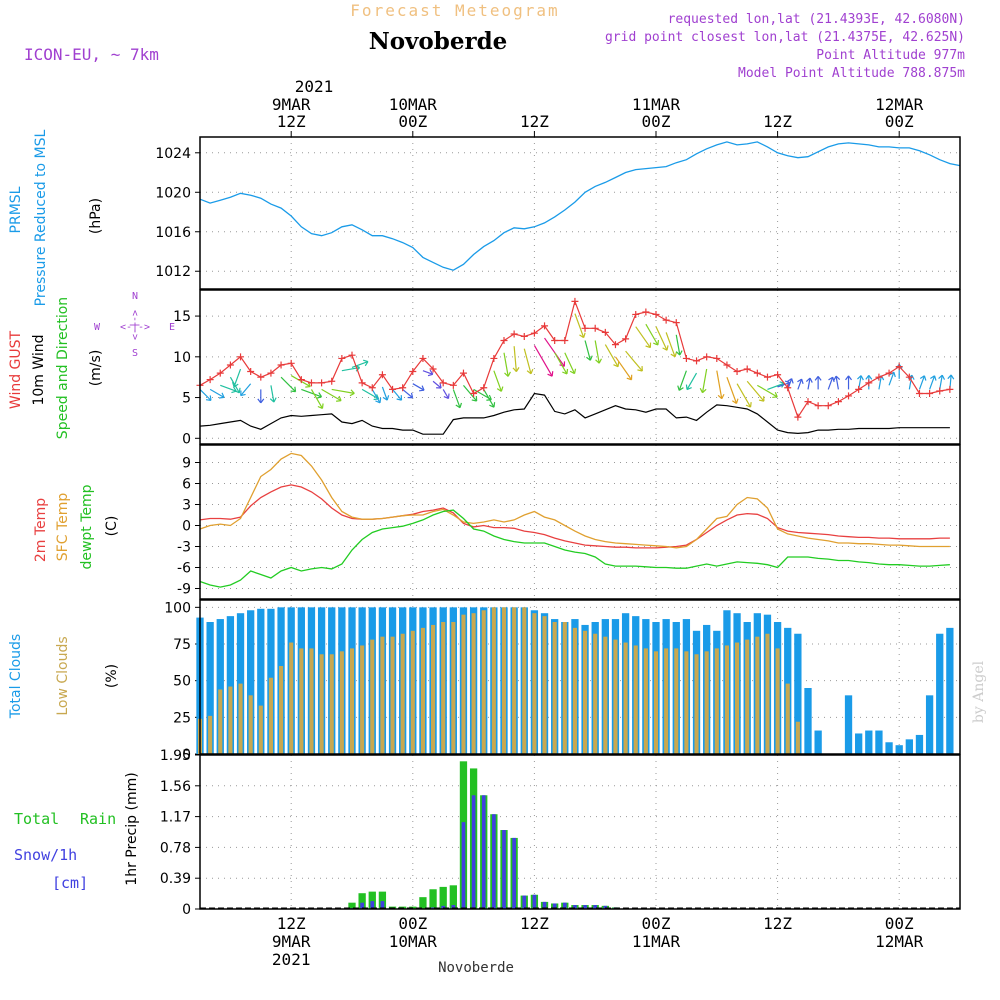 The height and width of the screenshot is (1000, 1000). I want to click on clouds-panel: 0 25 50 75 100, so click(562, 681).